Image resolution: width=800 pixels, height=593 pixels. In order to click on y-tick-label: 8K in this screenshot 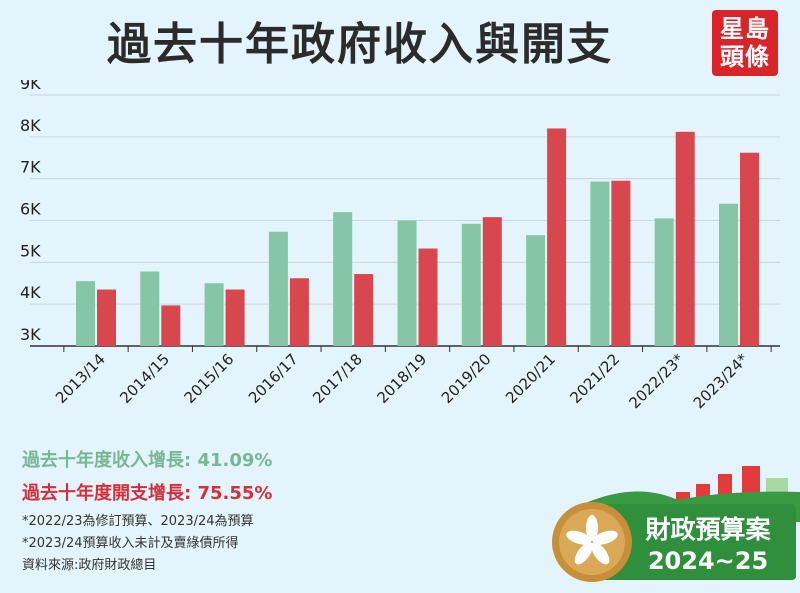, I will do `click(30, 125)`.